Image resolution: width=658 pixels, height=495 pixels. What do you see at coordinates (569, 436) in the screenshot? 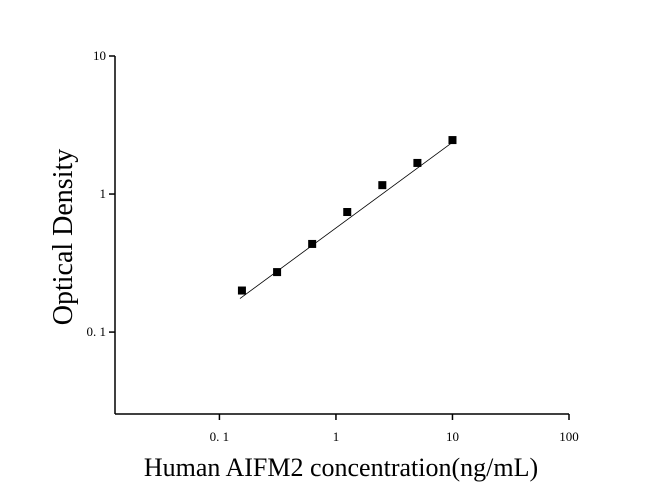
I see `x-tick-label: 100` at bounding box center [569, 436].